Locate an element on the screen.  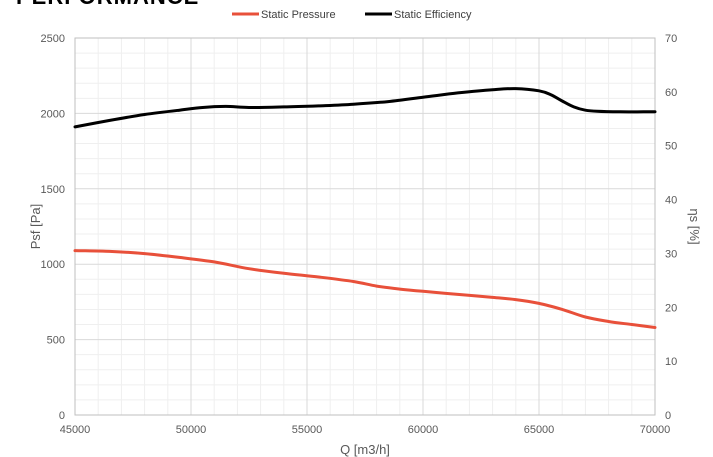
x-tick-label: 60000 is located at coordinates (423, 430).